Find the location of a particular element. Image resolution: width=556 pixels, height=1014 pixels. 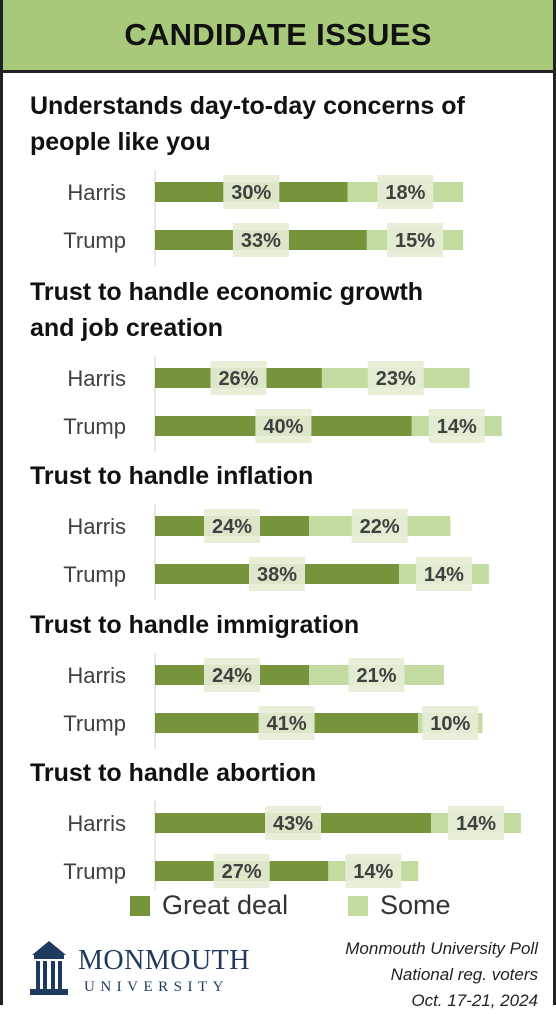

header-banner: CANDIDATE ISSUES is located at coordinates (278, 36).